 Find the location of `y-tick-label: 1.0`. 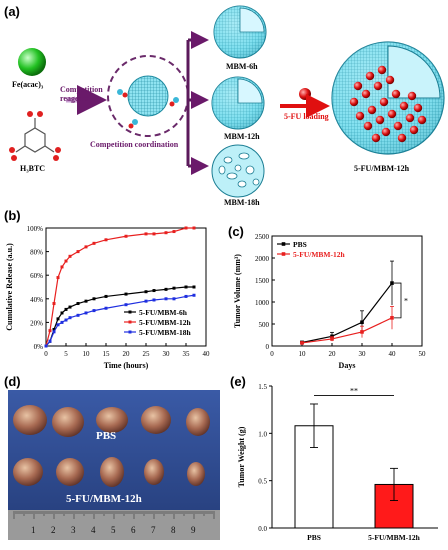

y-tick-label: 1.0 is located at coordinates (262, 434).